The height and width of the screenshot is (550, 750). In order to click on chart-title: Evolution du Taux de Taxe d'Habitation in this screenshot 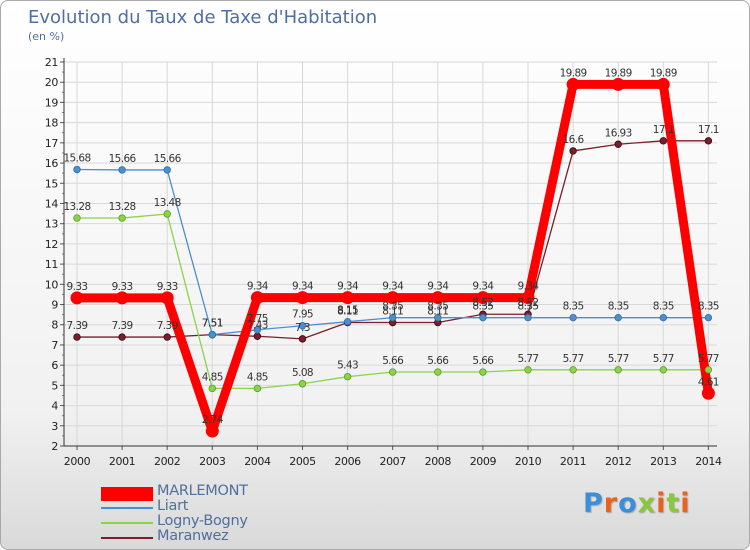, I will do `click(203, 17)`.